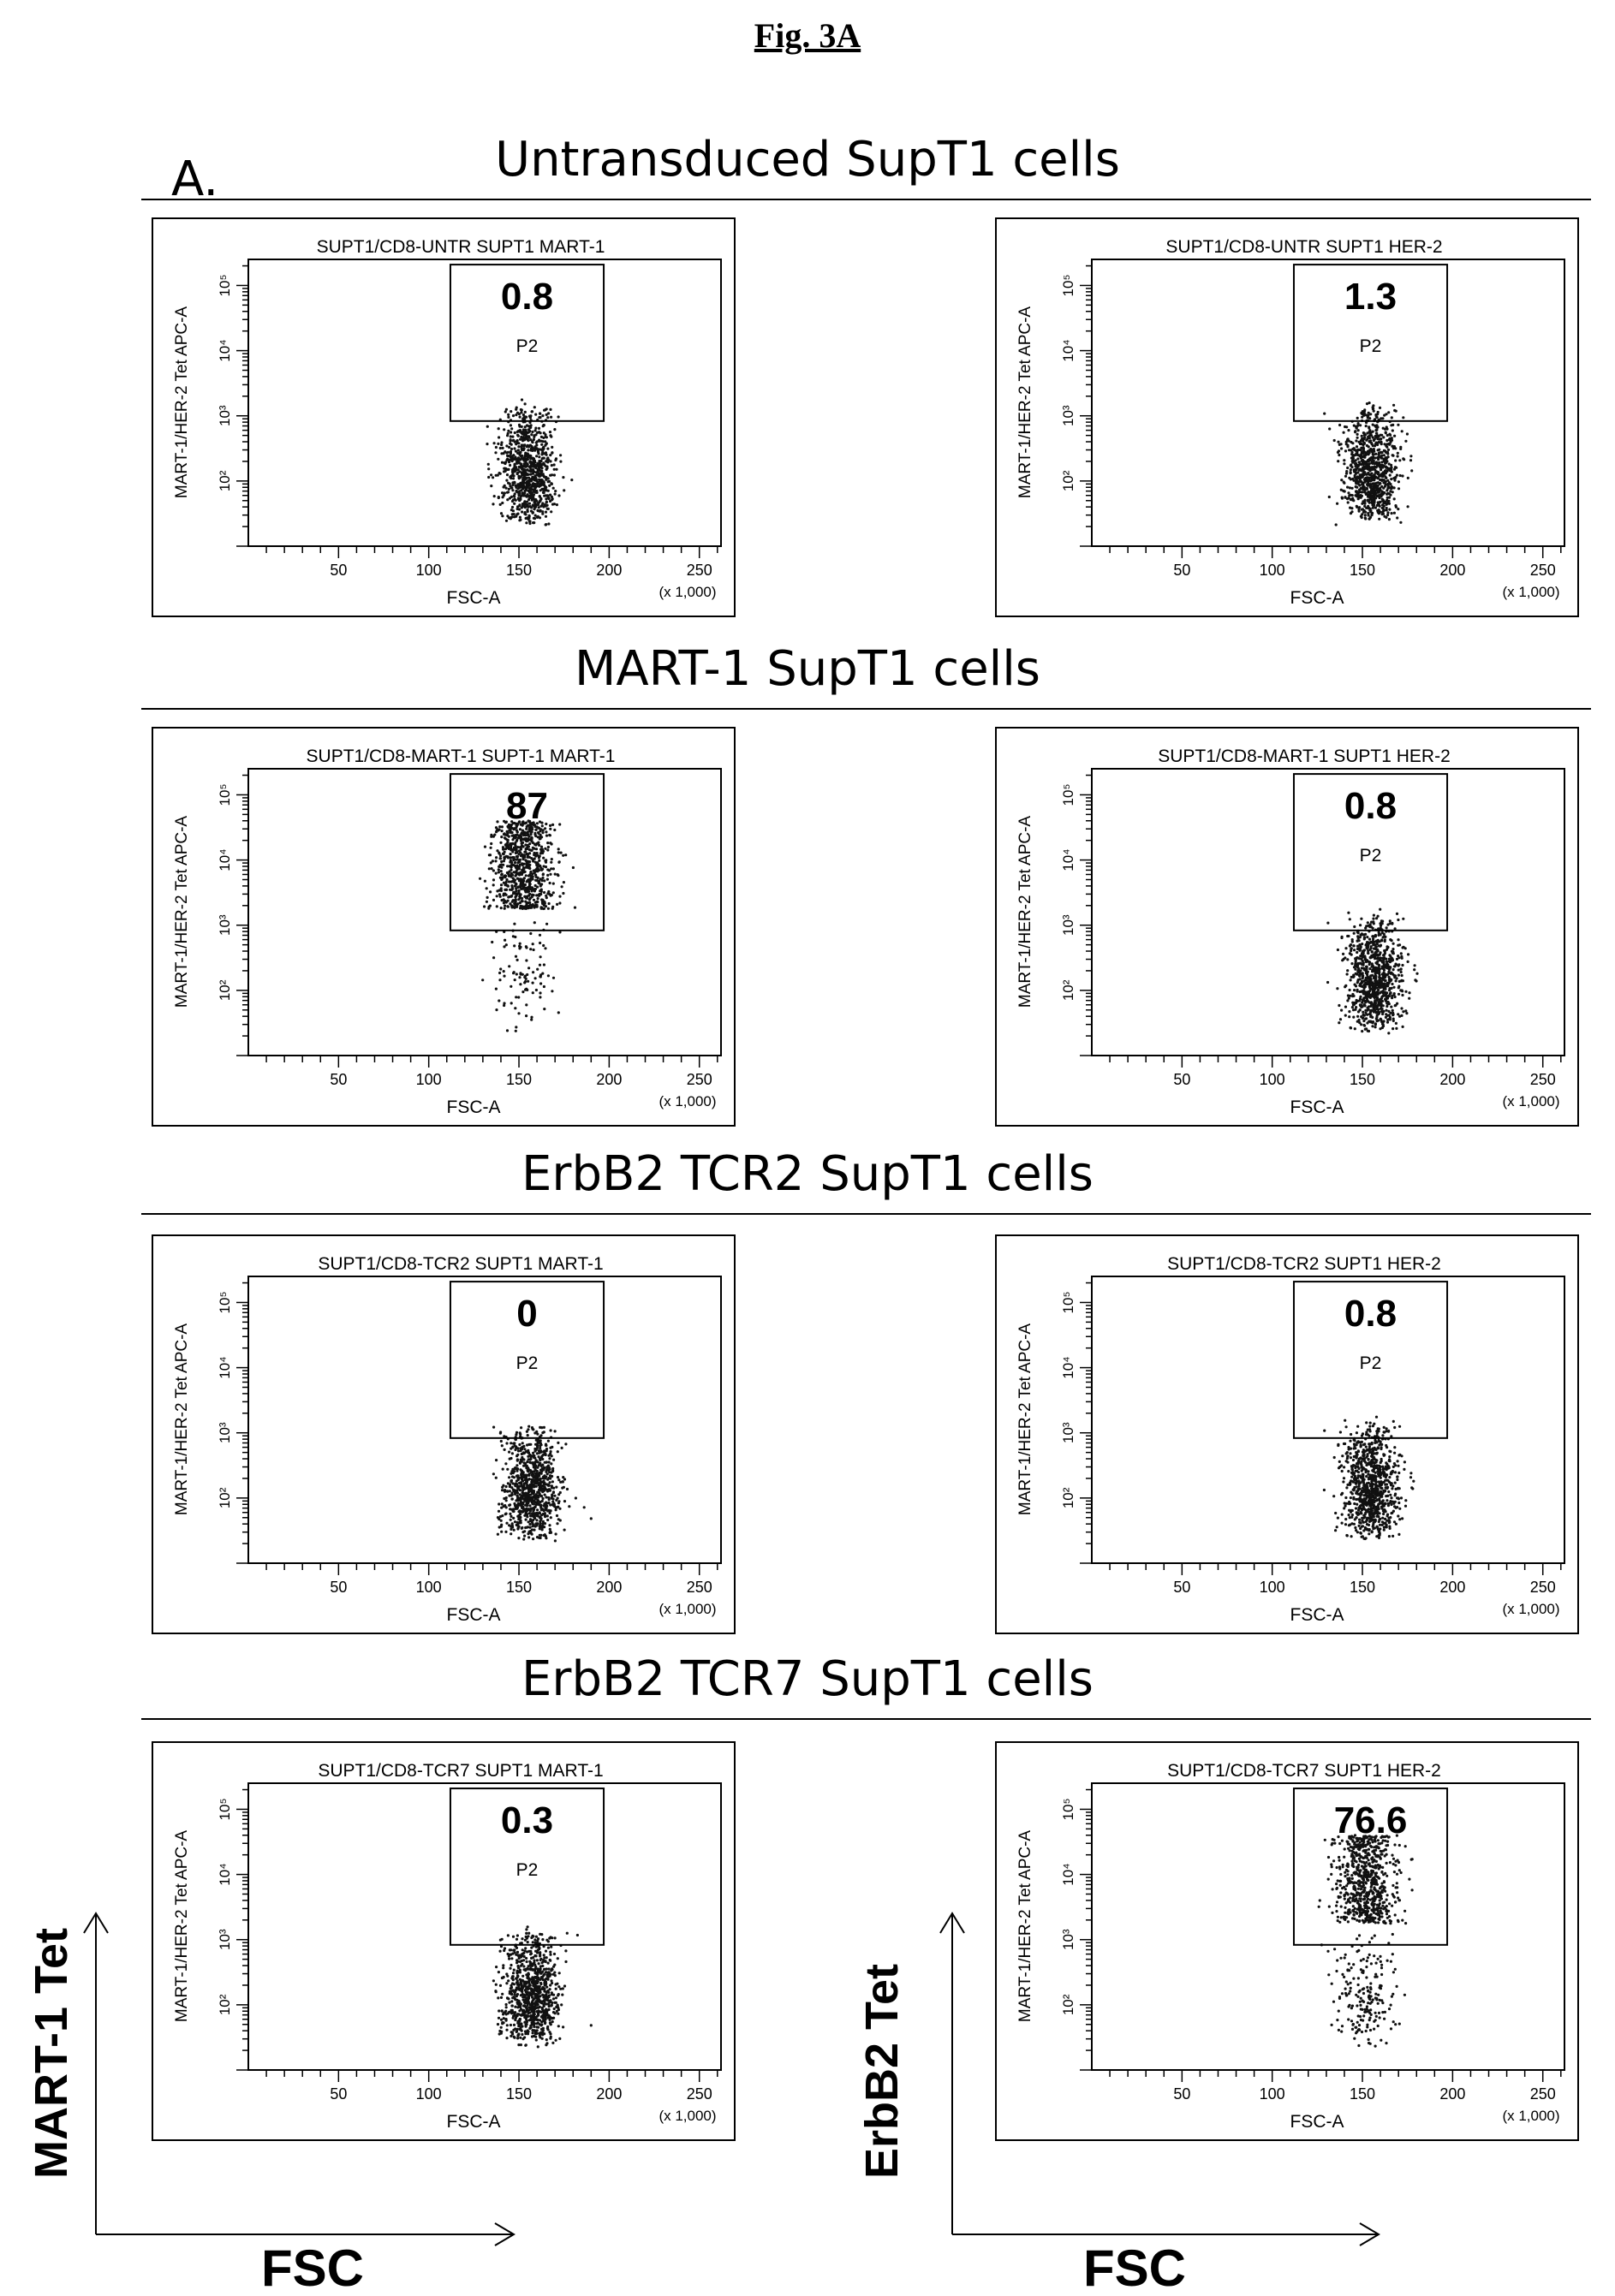 The width and height of the screenshot is (1615, 2296). Describe the element at coordinates (807, 1679) in the screenshot. I see `row-title-4: ErbB2 TCR7 SupT1 cells` at that location.